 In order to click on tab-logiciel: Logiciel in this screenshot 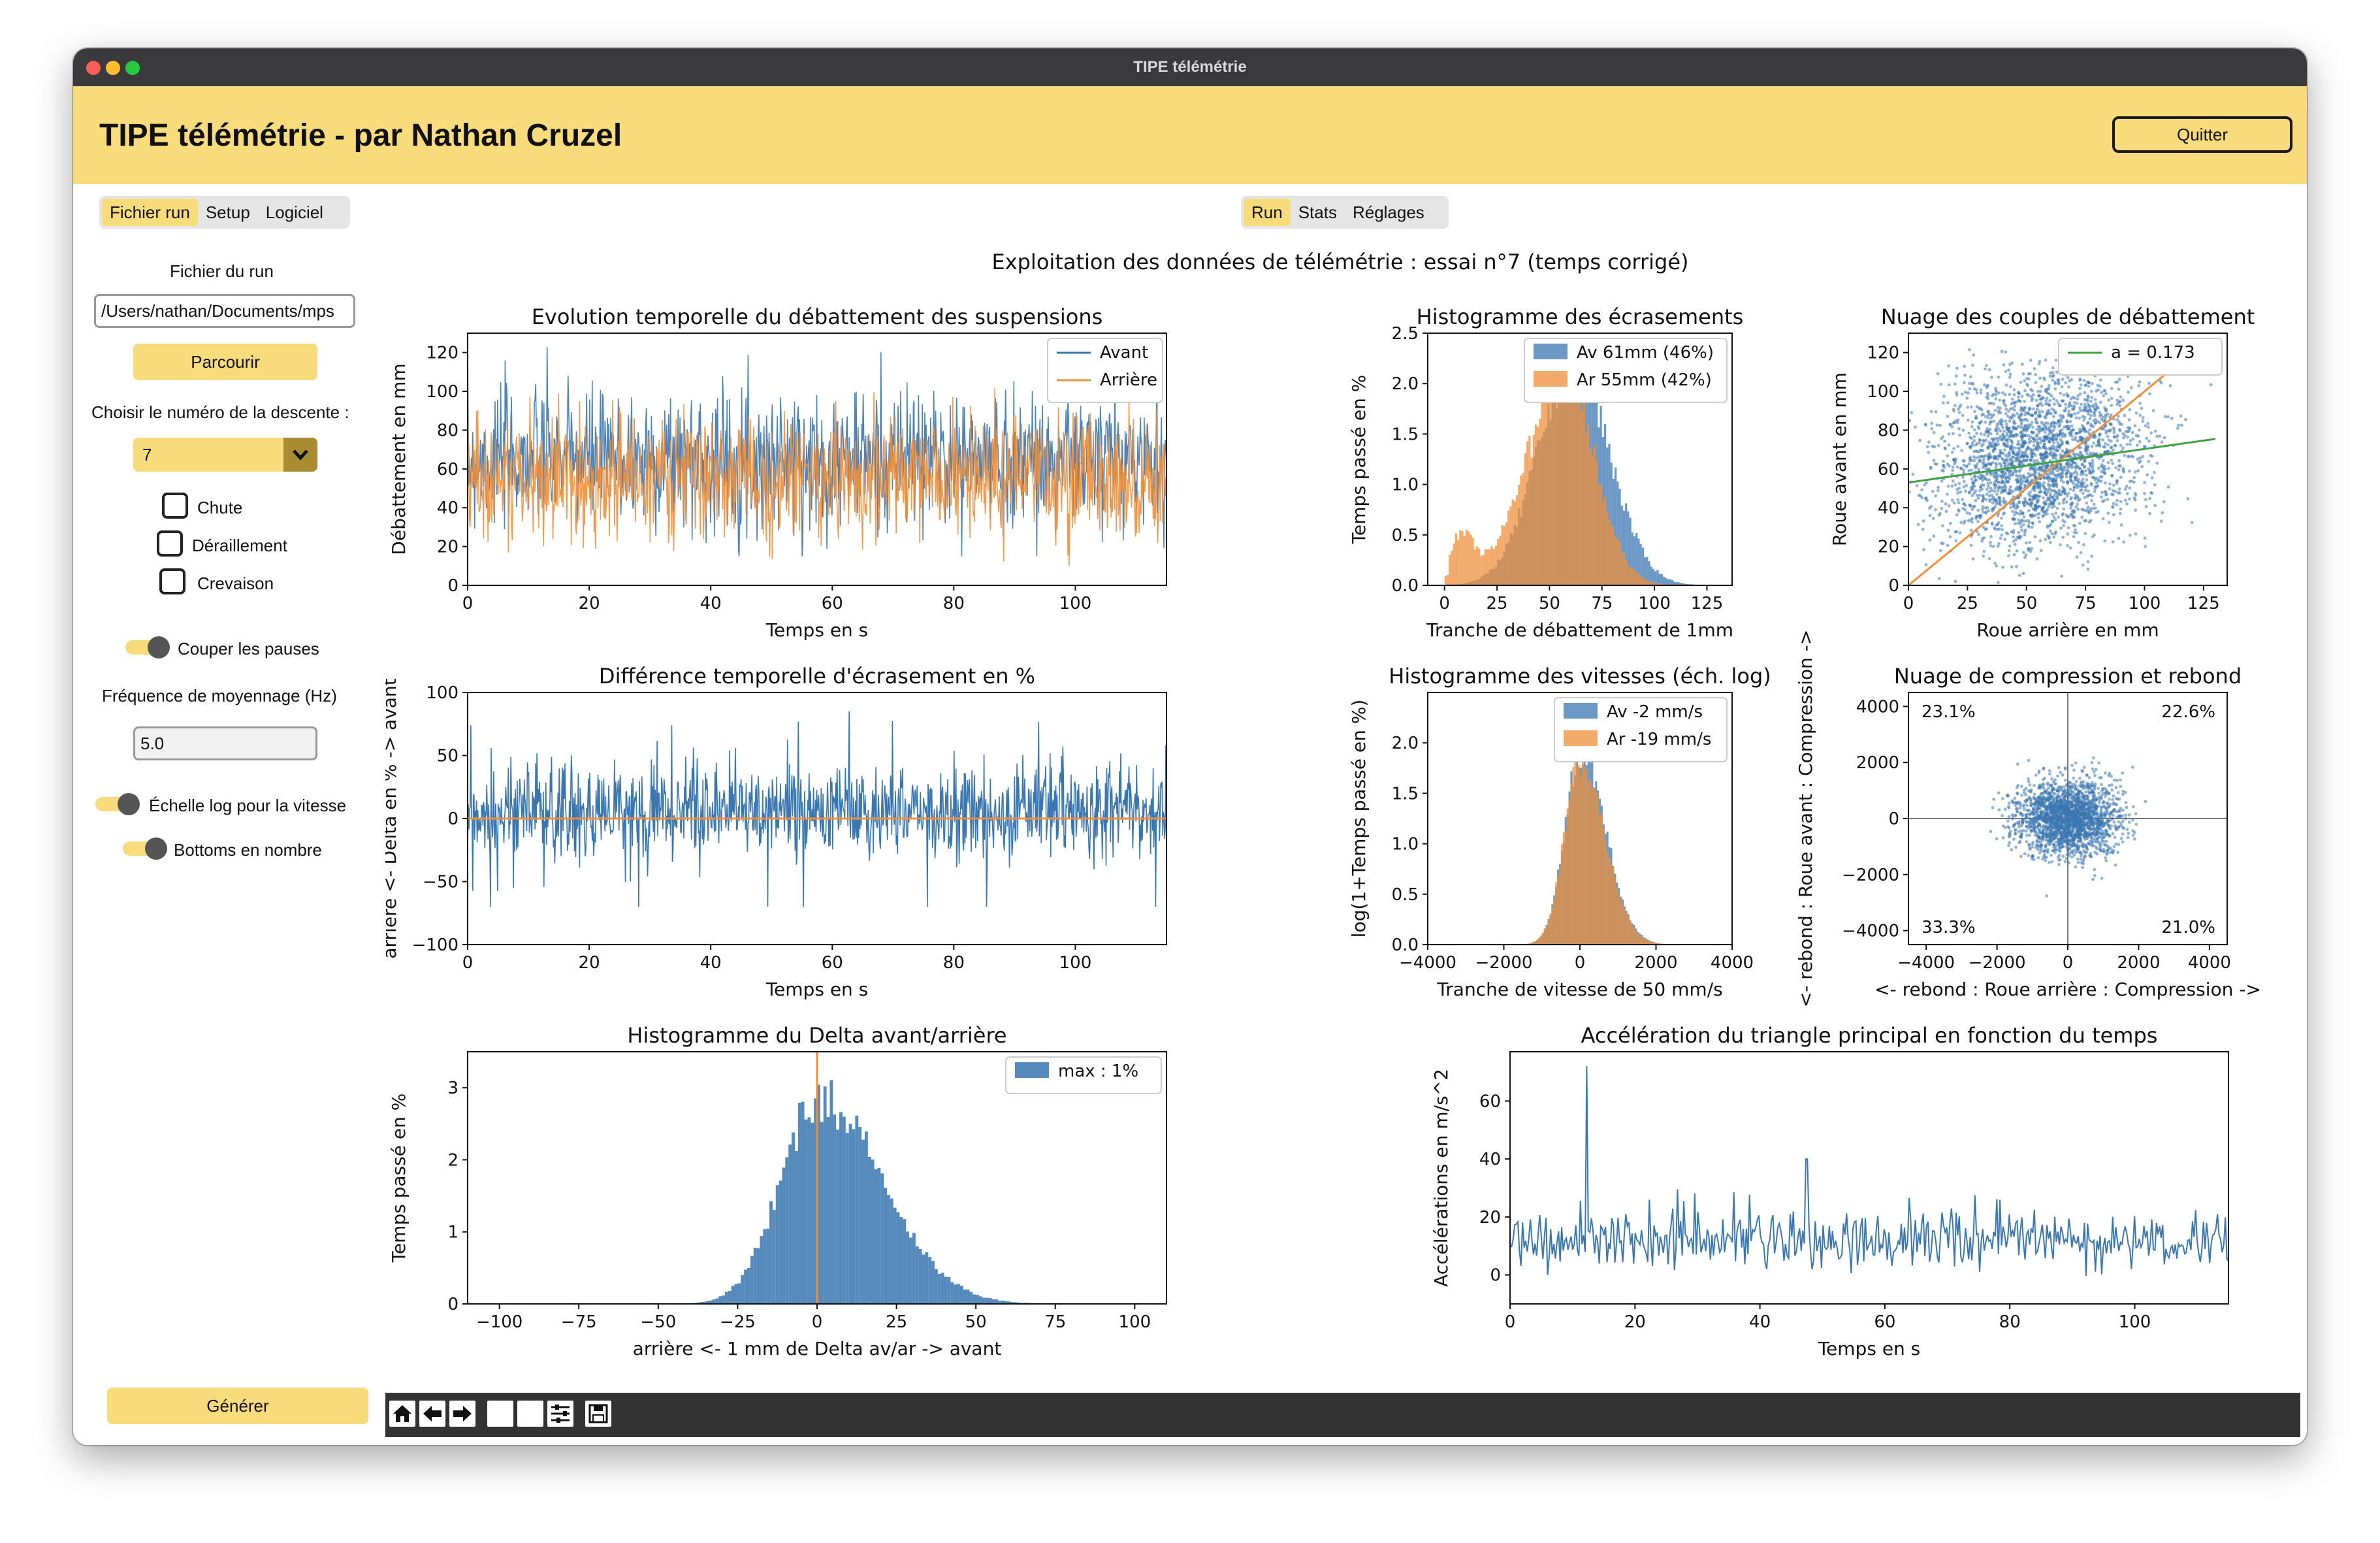, I will do `click(294, 212)`.